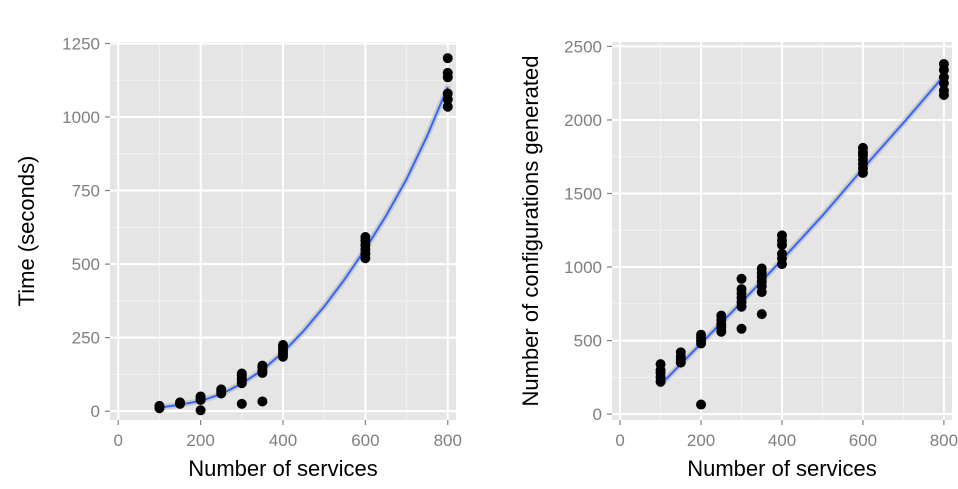 This screenshot has height=489, width=958. I want to click on y-tick-label: 250, so click(86, 338).